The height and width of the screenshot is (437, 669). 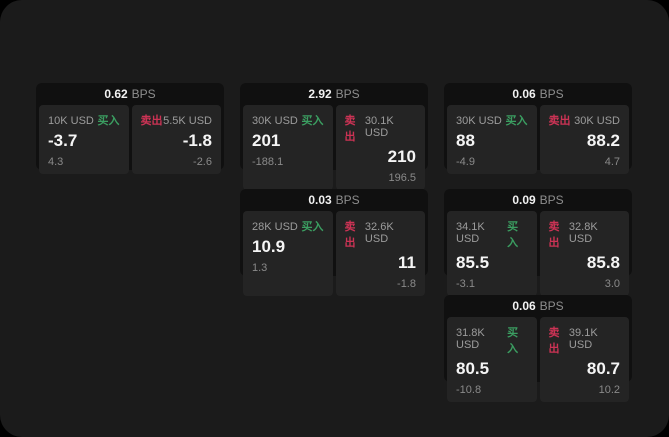 I want to click on sell-amount: 39.1K USD, so click(x=583, y=339).